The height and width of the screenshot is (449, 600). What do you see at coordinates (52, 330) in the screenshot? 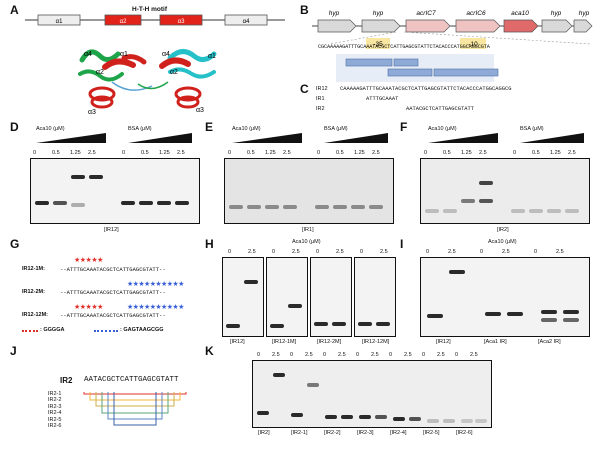
I see `g-legend-red: : GGGGA` at bounding box center [52, 330].